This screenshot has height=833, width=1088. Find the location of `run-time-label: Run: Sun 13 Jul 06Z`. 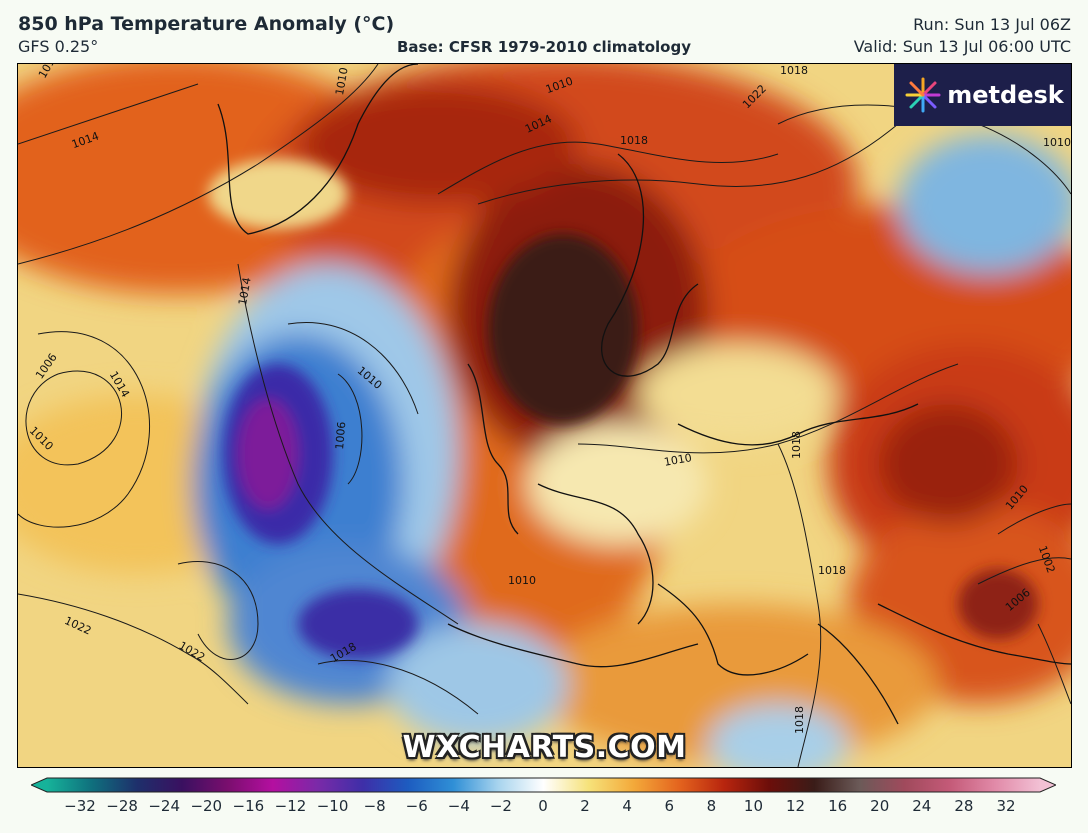

run-time-label: Run: Sun 13 Jul 06Z is located at coordinates (992, 24).